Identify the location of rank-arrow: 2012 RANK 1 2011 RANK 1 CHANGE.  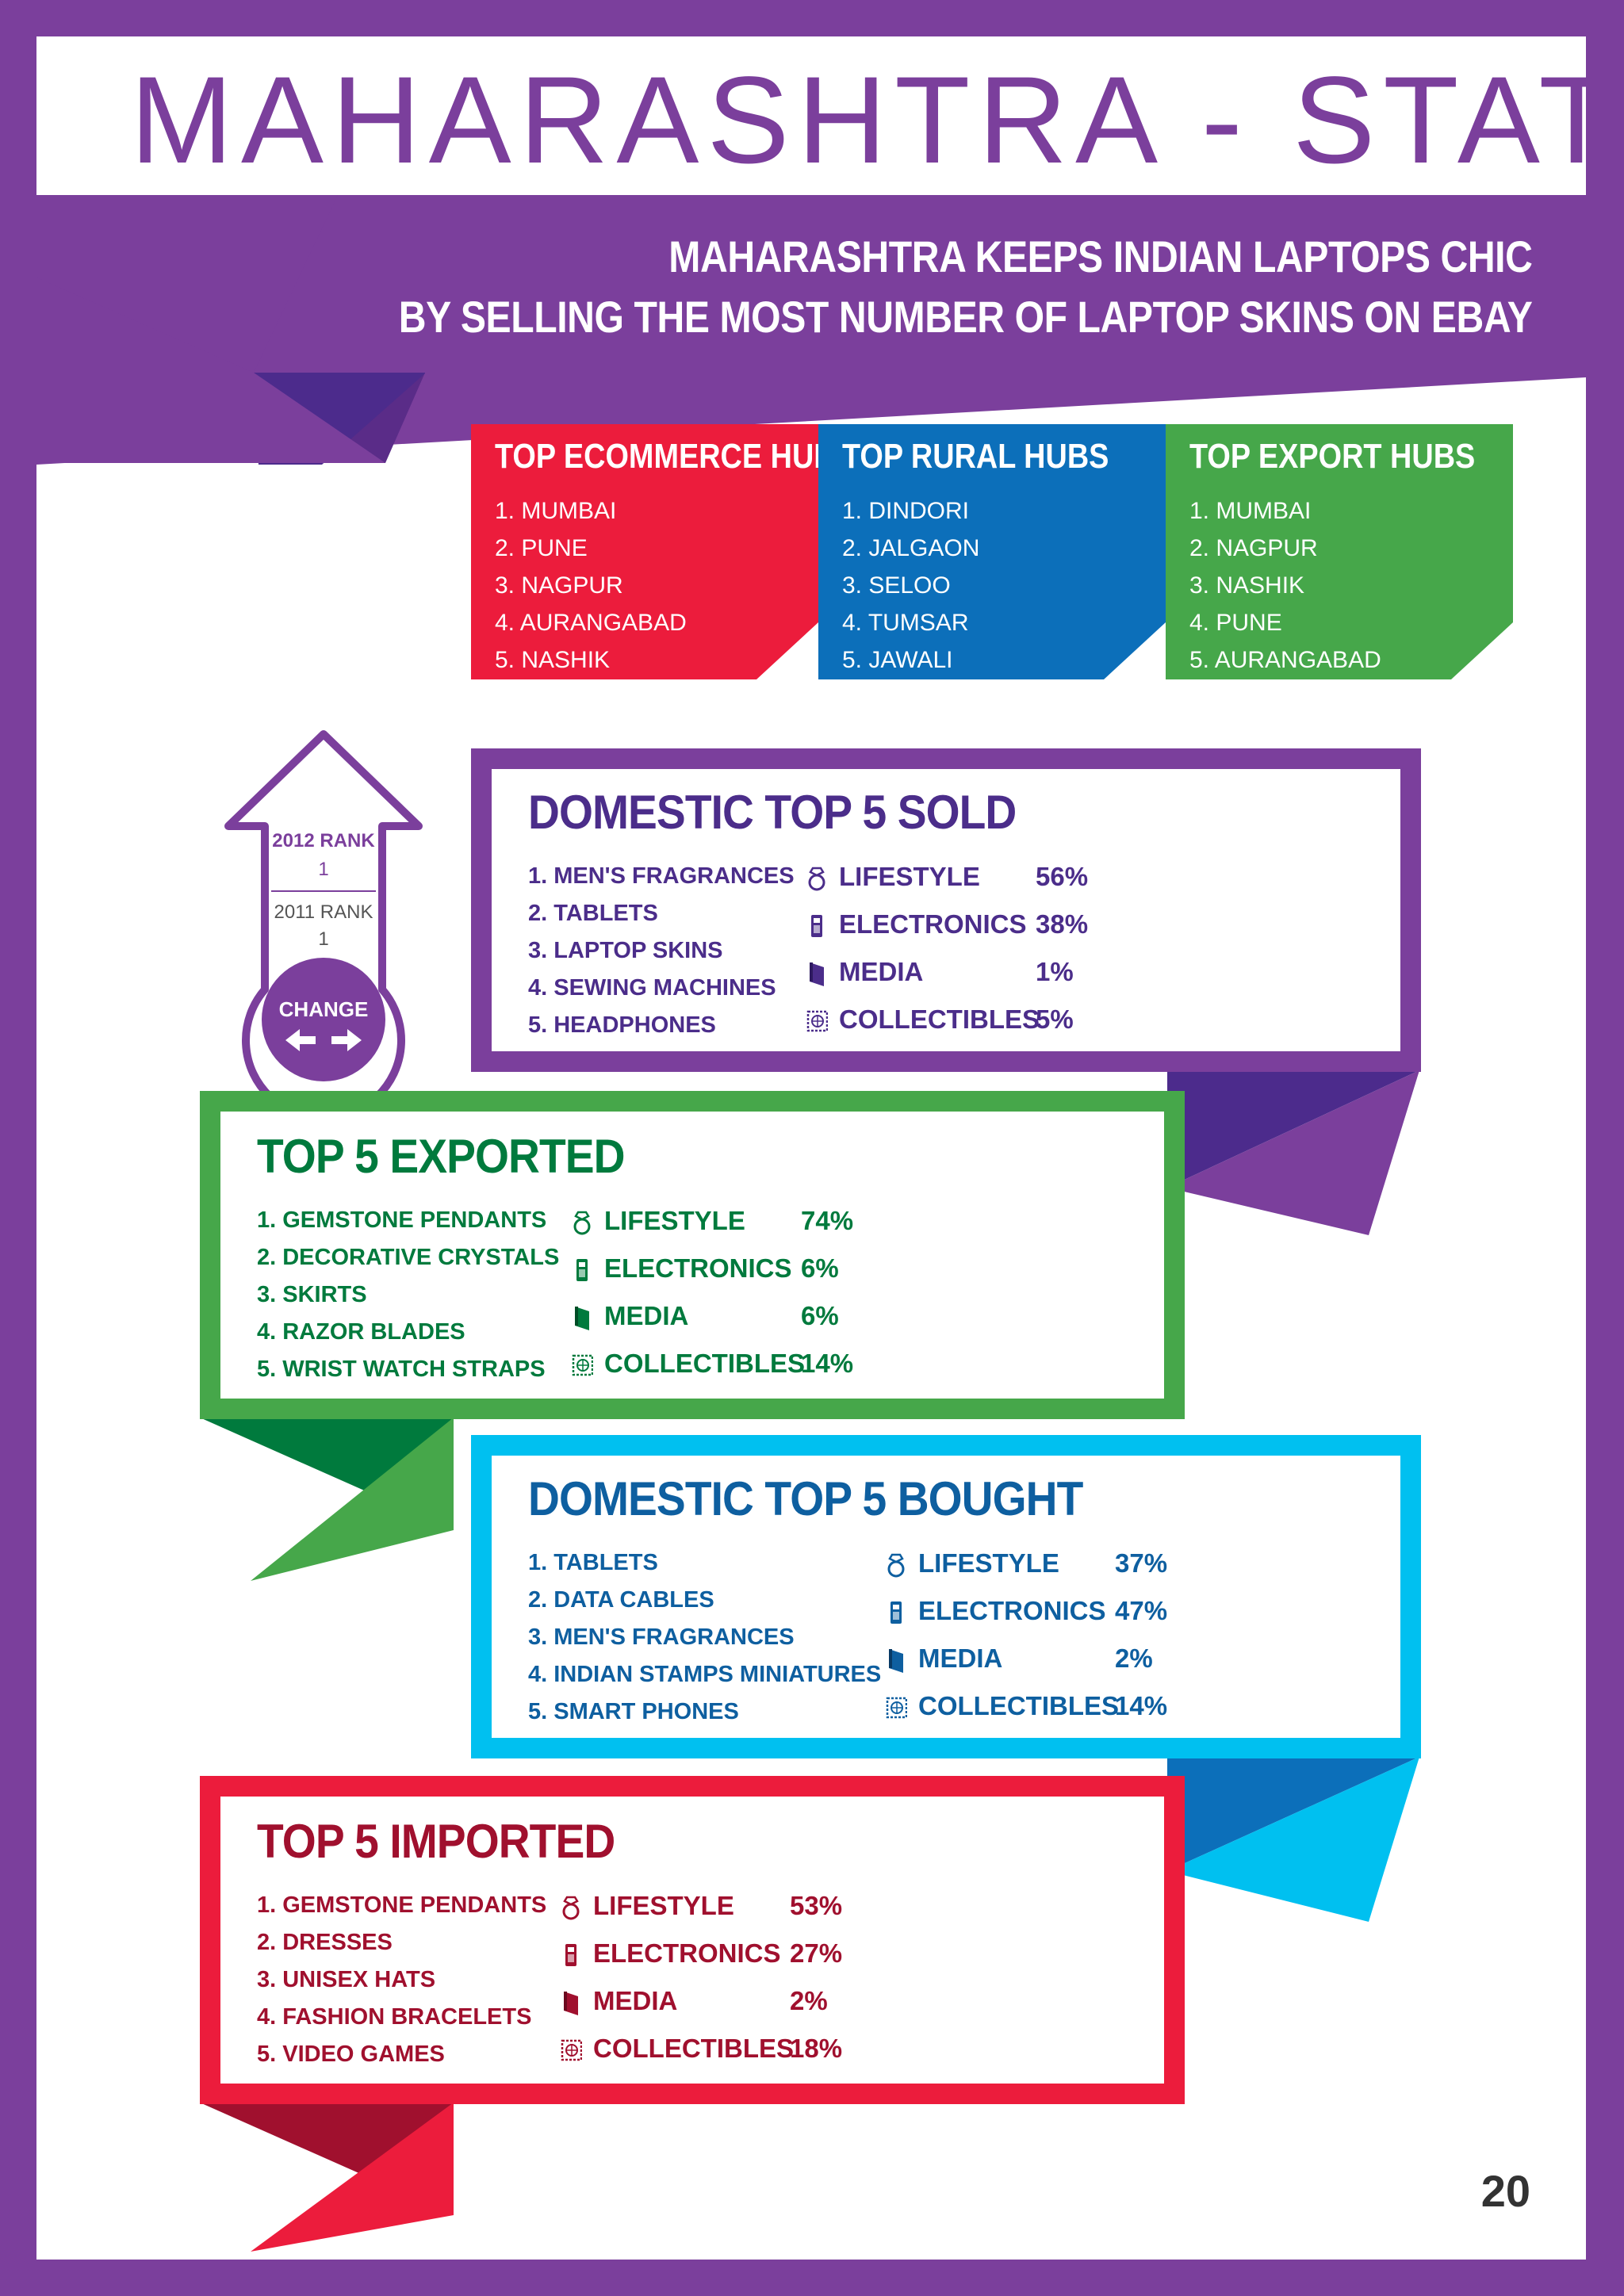
(323, 927).